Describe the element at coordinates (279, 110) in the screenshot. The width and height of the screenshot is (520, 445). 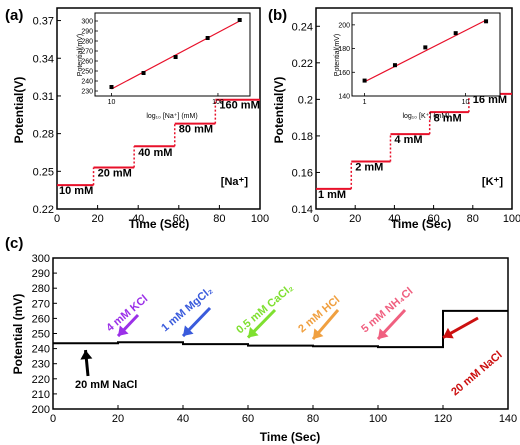
I see `panel-b-ylabel: Potential(V)` at that location.